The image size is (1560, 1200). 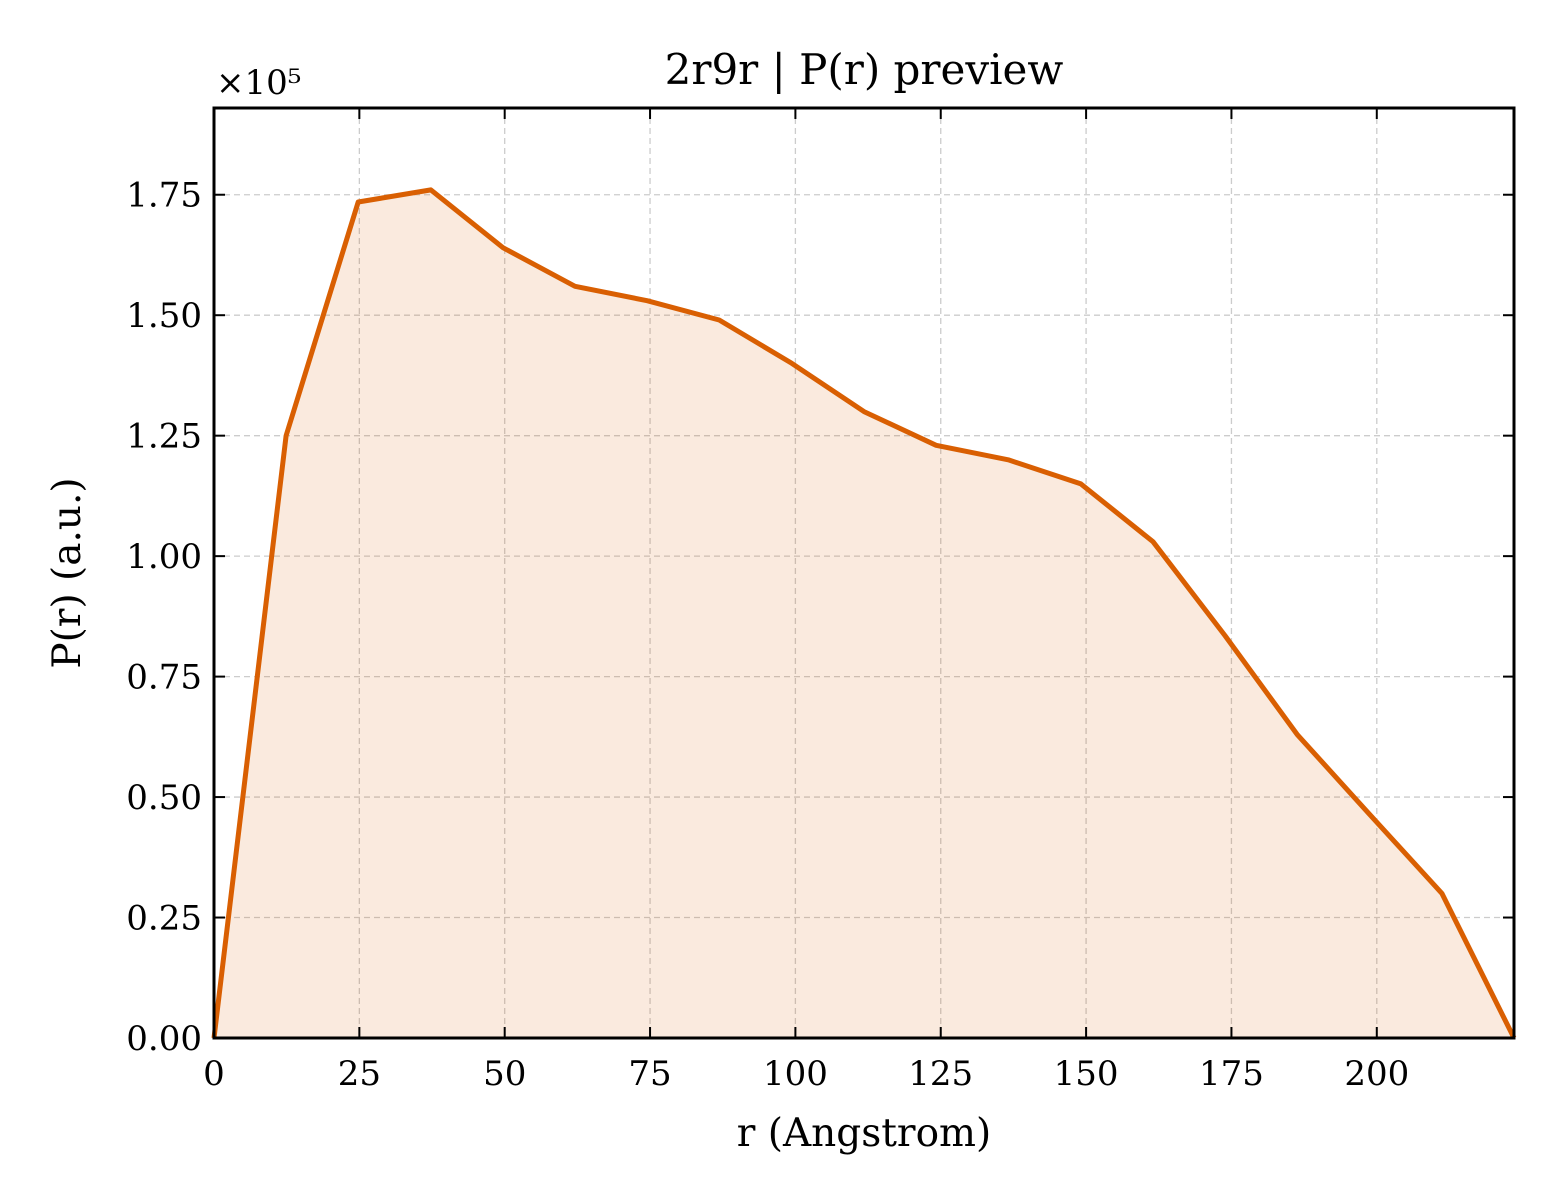 What do you see at coordinates (359, 1074) in the screenshot?
I see `x-tick-label: 25` at bounding box center [359, 1074].